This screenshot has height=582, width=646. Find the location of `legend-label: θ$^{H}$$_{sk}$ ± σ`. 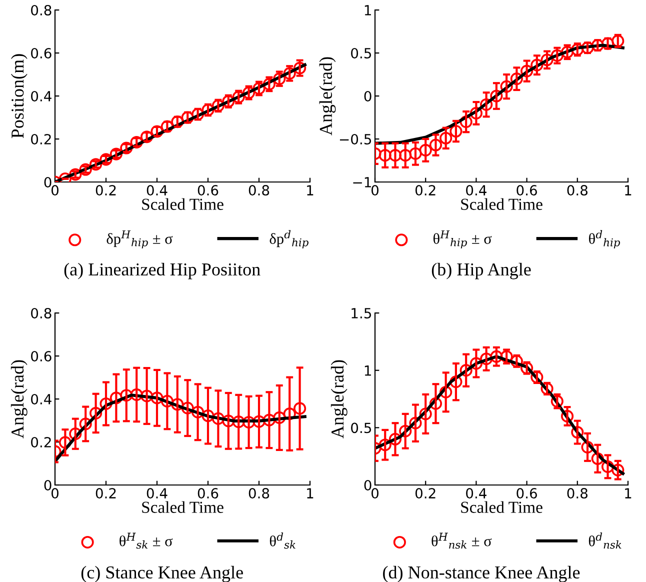

legend-label: θ$^{H}$$_{sk}$ ± σ is located at coordinates (146, 540).